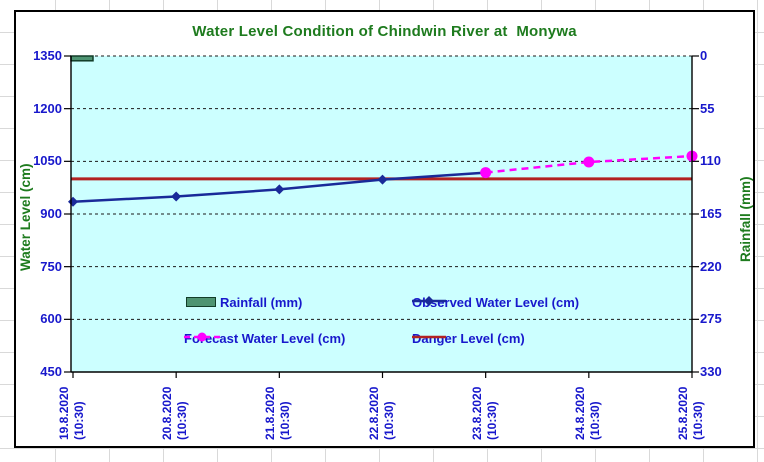 The width and height of the screenshot is (764, 462). I want to click on x-axis-tick-label: 21.8.2020 (10:30), so click(278, 413).